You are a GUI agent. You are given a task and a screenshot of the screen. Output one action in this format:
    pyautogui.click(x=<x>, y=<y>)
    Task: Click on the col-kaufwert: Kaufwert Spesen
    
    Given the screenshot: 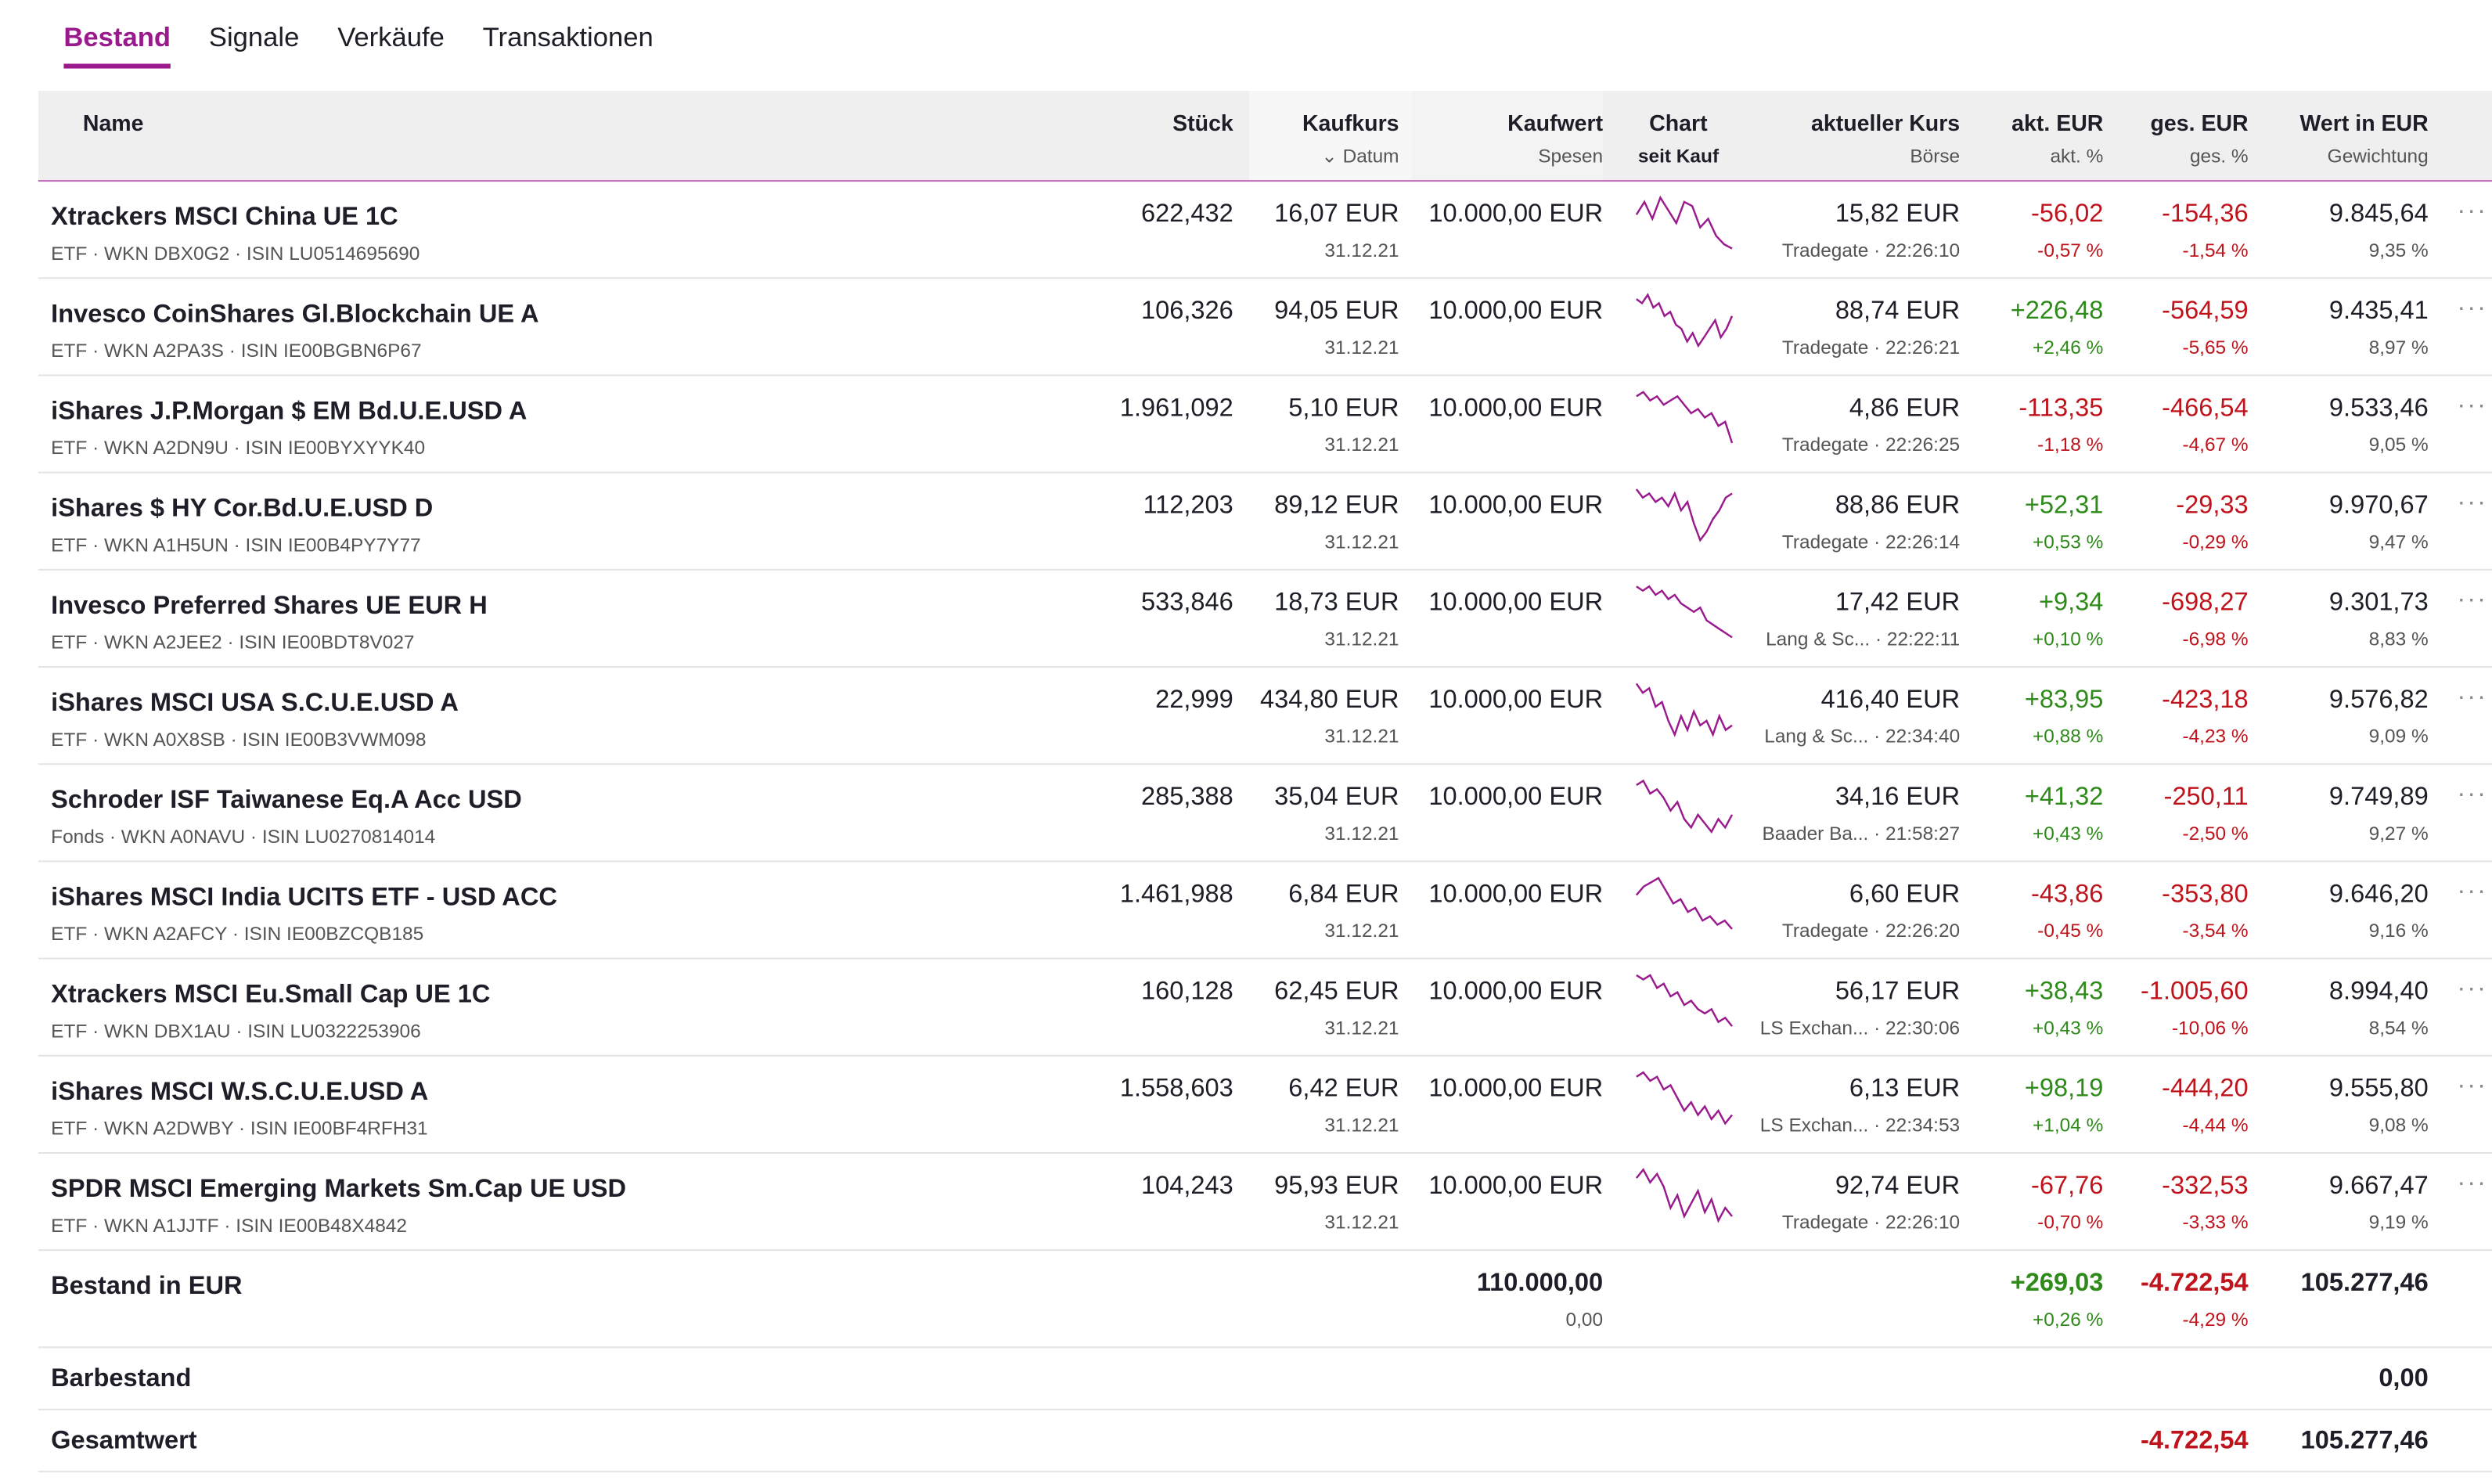 What is the action you would take?
    pyautogui.click(x=1555, y=139)
    